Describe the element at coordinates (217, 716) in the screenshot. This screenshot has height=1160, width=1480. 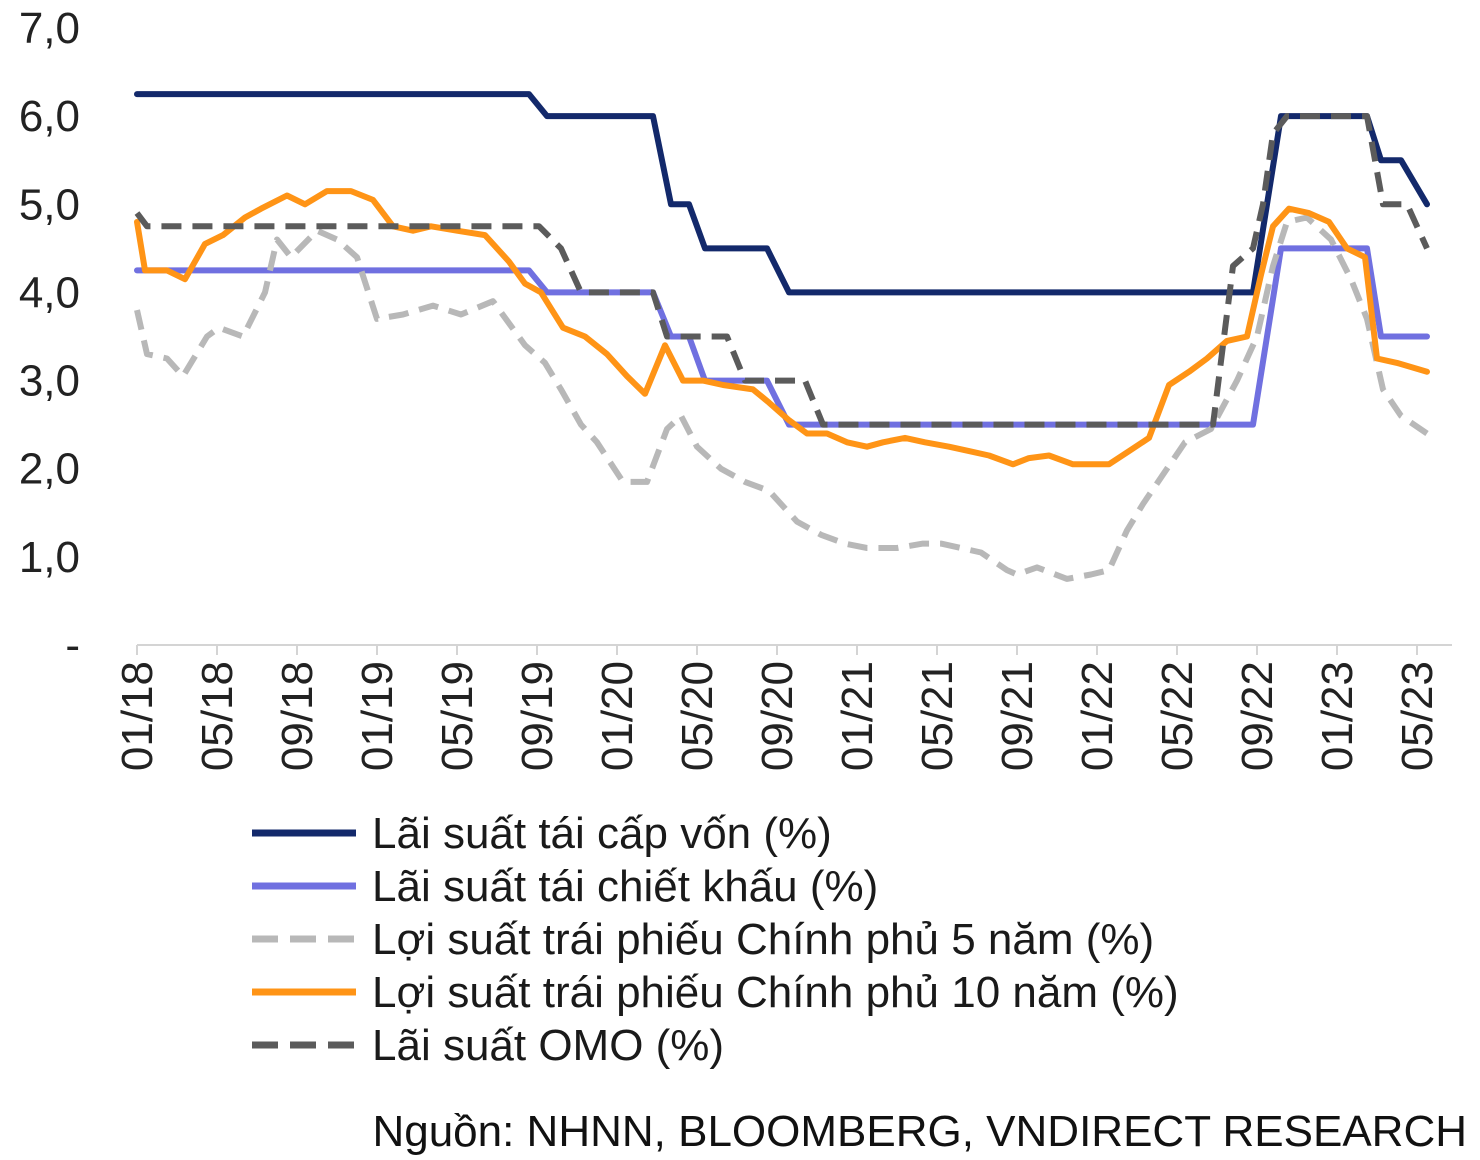
I see `x-tick-label: 05/18` at that location.